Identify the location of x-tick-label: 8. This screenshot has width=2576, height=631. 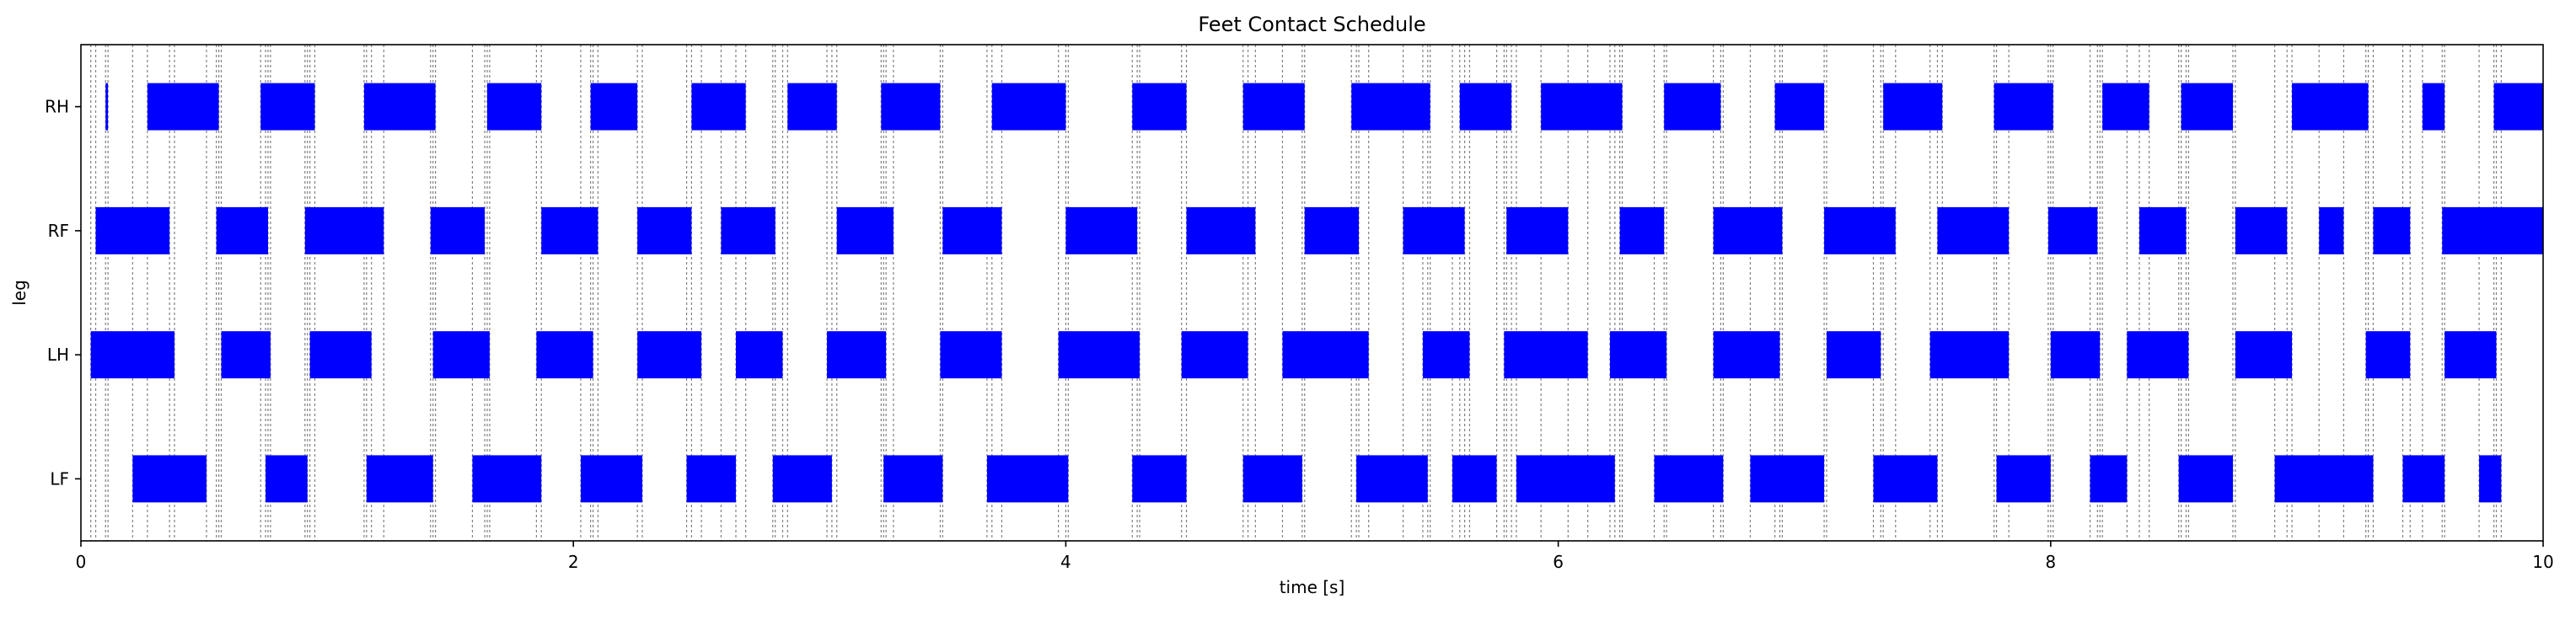
(2050, 562).